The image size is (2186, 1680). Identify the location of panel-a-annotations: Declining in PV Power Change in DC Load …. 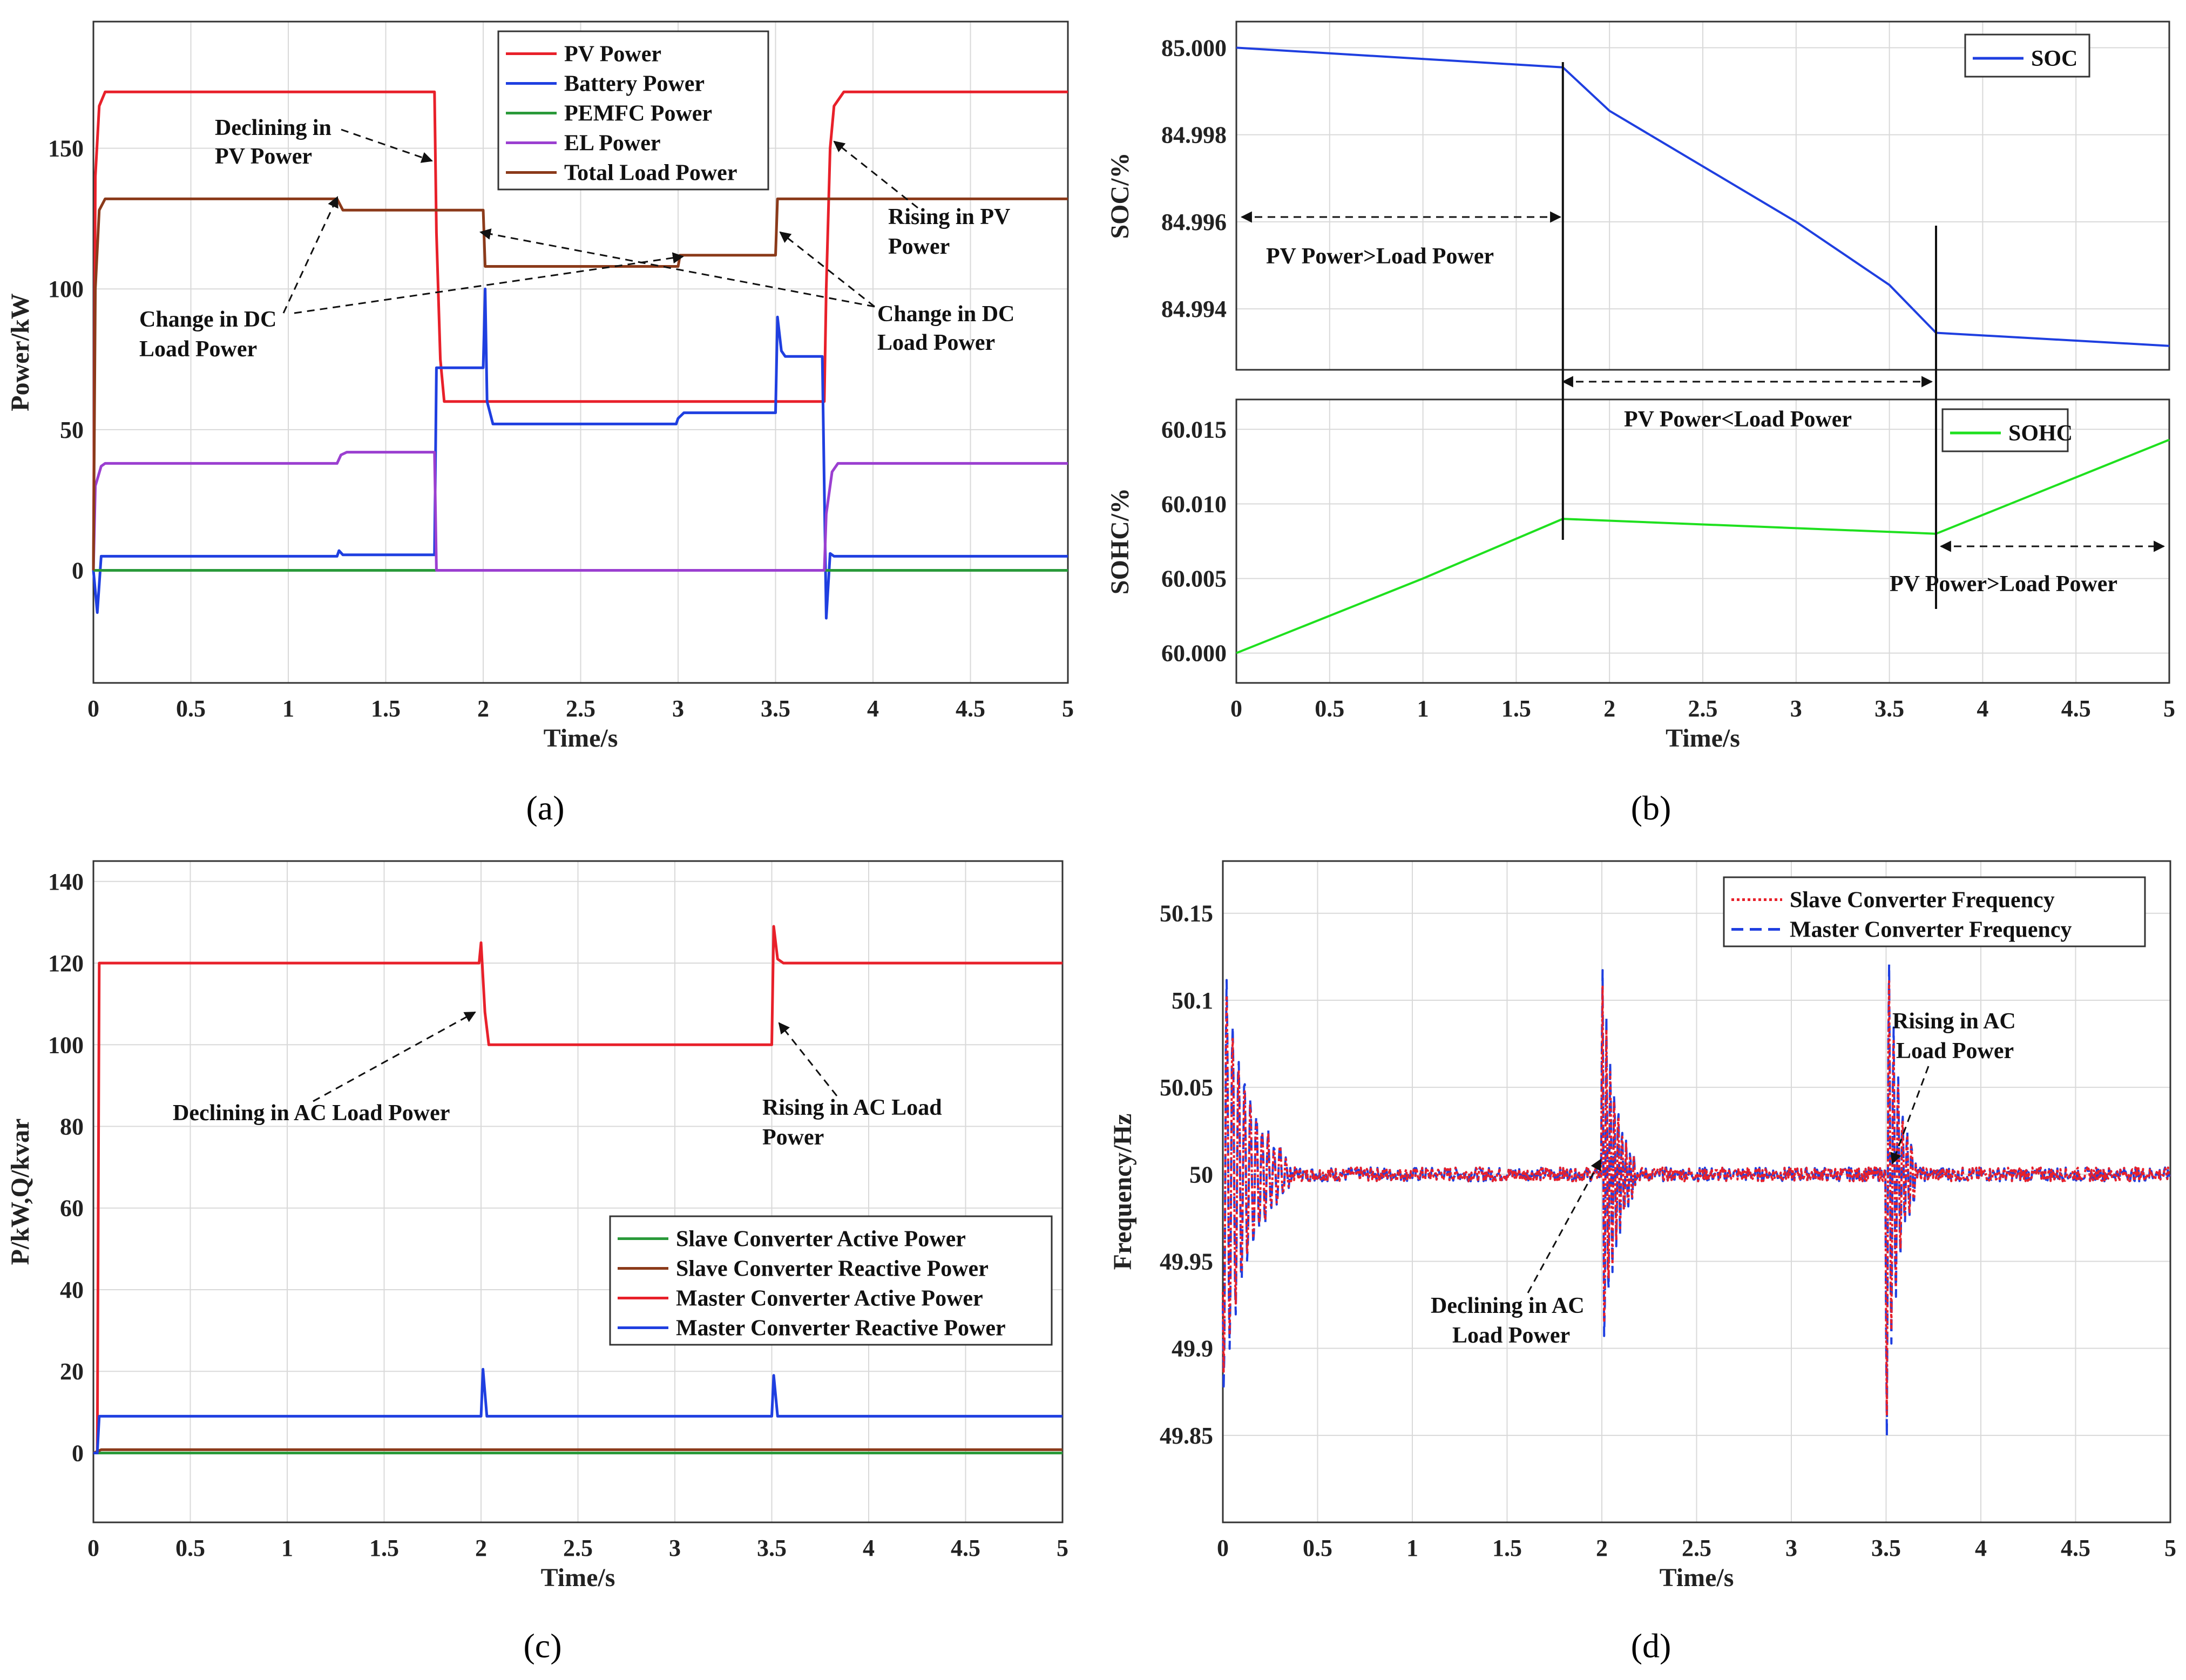
(576, 239).